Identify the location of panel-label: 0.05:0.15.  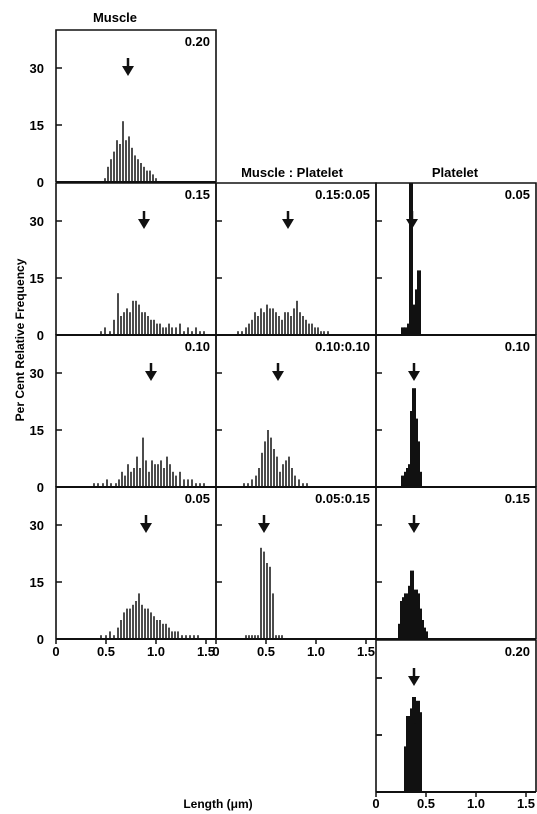
(342, 498).